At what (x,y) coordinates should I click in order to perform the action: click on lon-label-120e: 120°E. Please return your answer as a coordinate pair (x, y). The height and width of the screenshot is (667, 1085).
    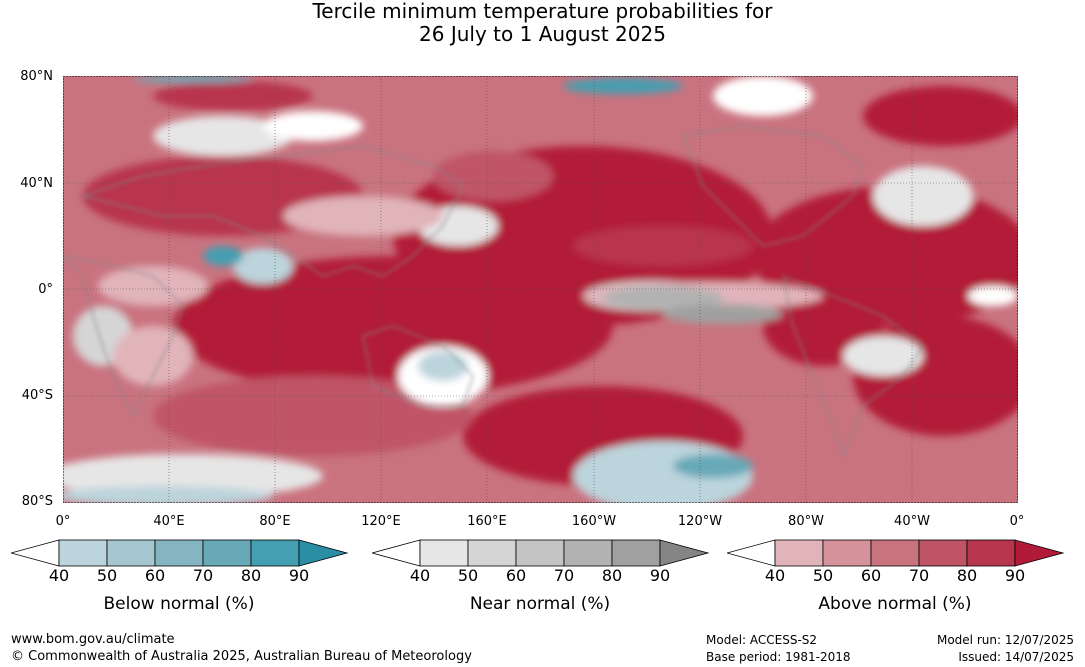
    Looking at the image, I should click on (381, 521).